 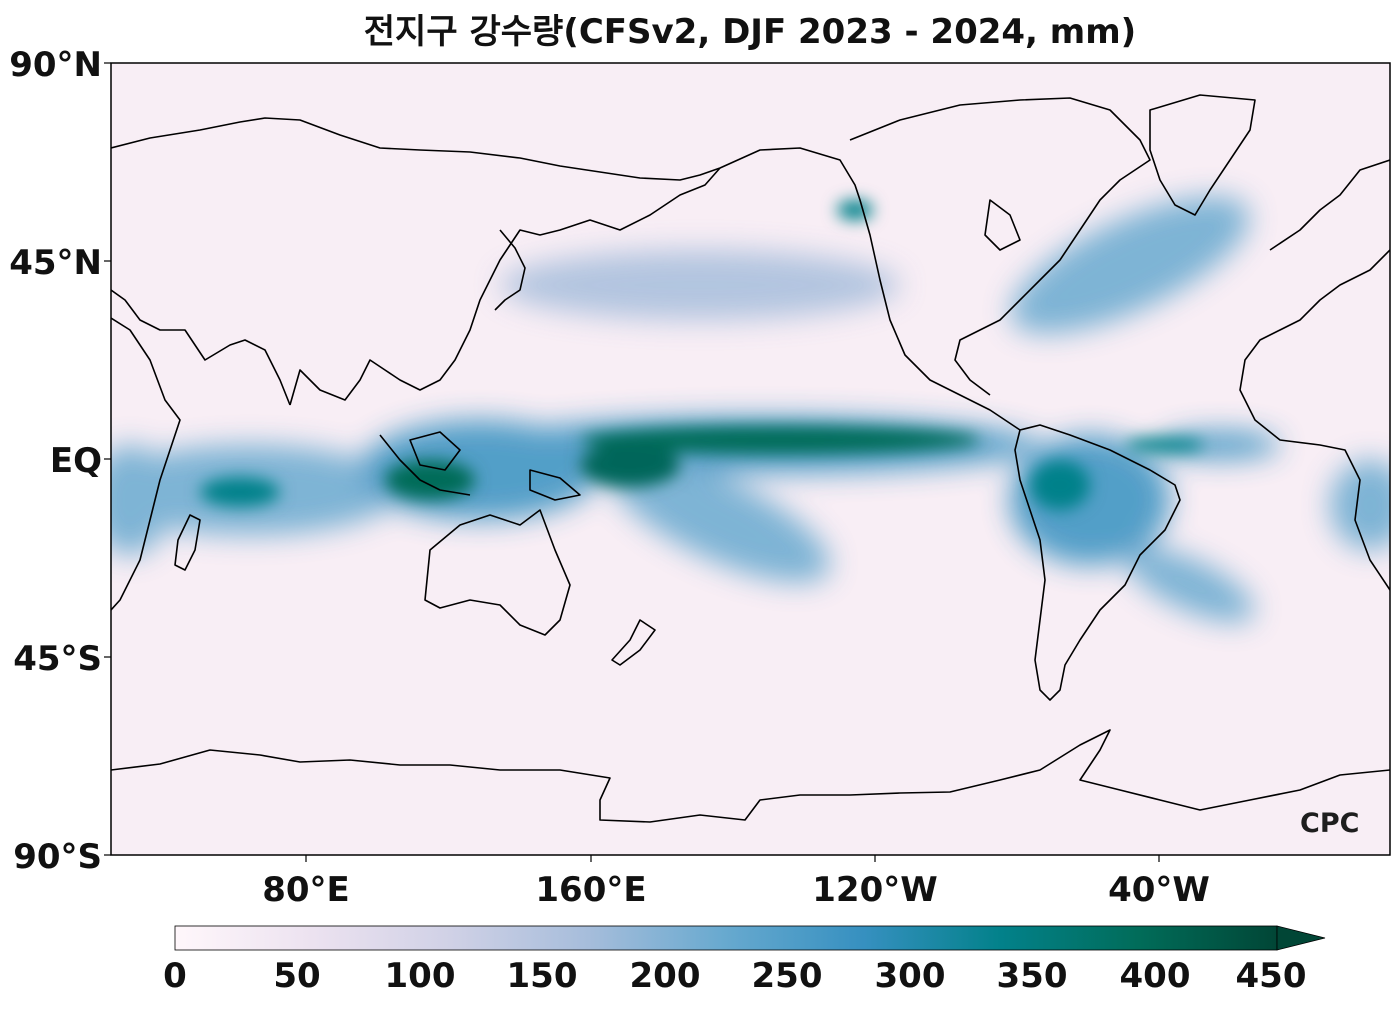 I want to click on colorbar-tick-label: 350, so click(x=1032, y=976).